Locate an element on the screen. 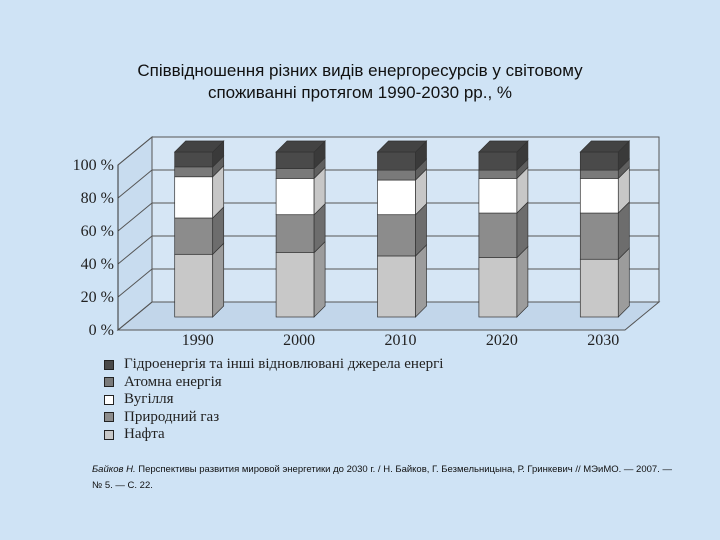  bar-2010-гідроенергія-та-інші-відновлювані-джерела-енергі is located at coordinates (396, 161).